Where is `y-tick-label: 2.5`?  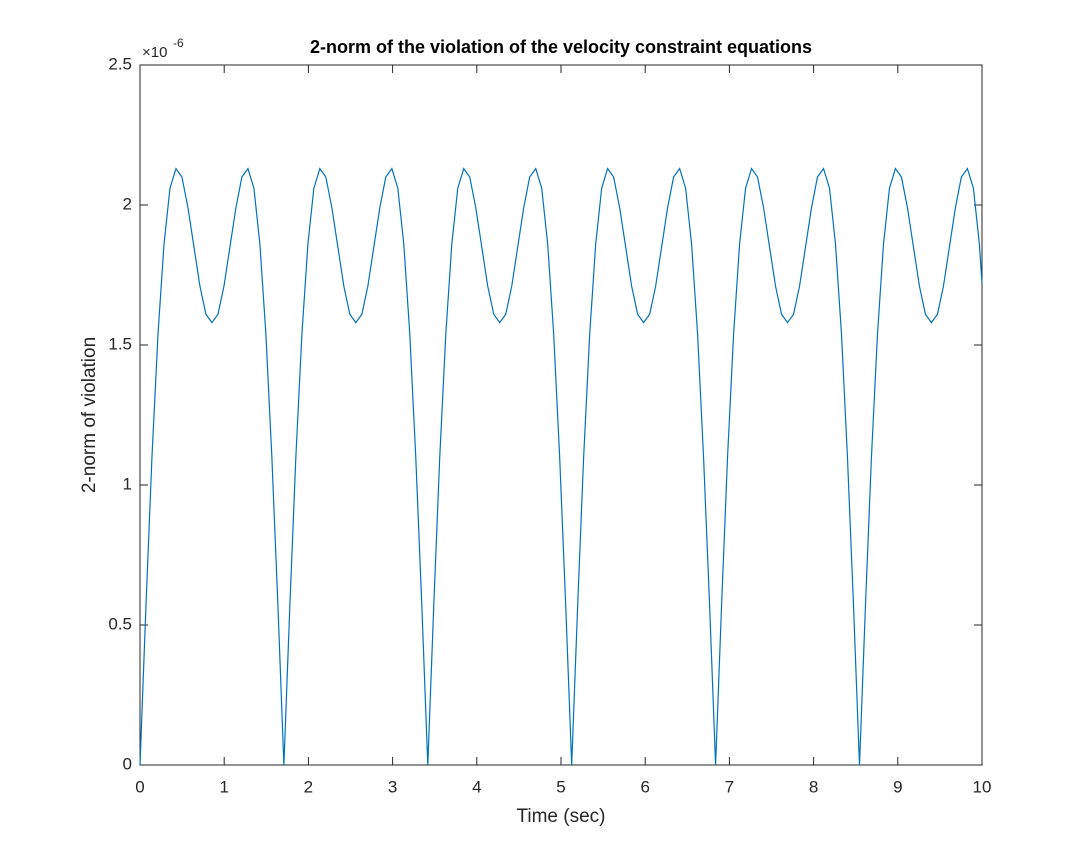
y-tick-label: 2.5 is located at coordinates (120, 63).